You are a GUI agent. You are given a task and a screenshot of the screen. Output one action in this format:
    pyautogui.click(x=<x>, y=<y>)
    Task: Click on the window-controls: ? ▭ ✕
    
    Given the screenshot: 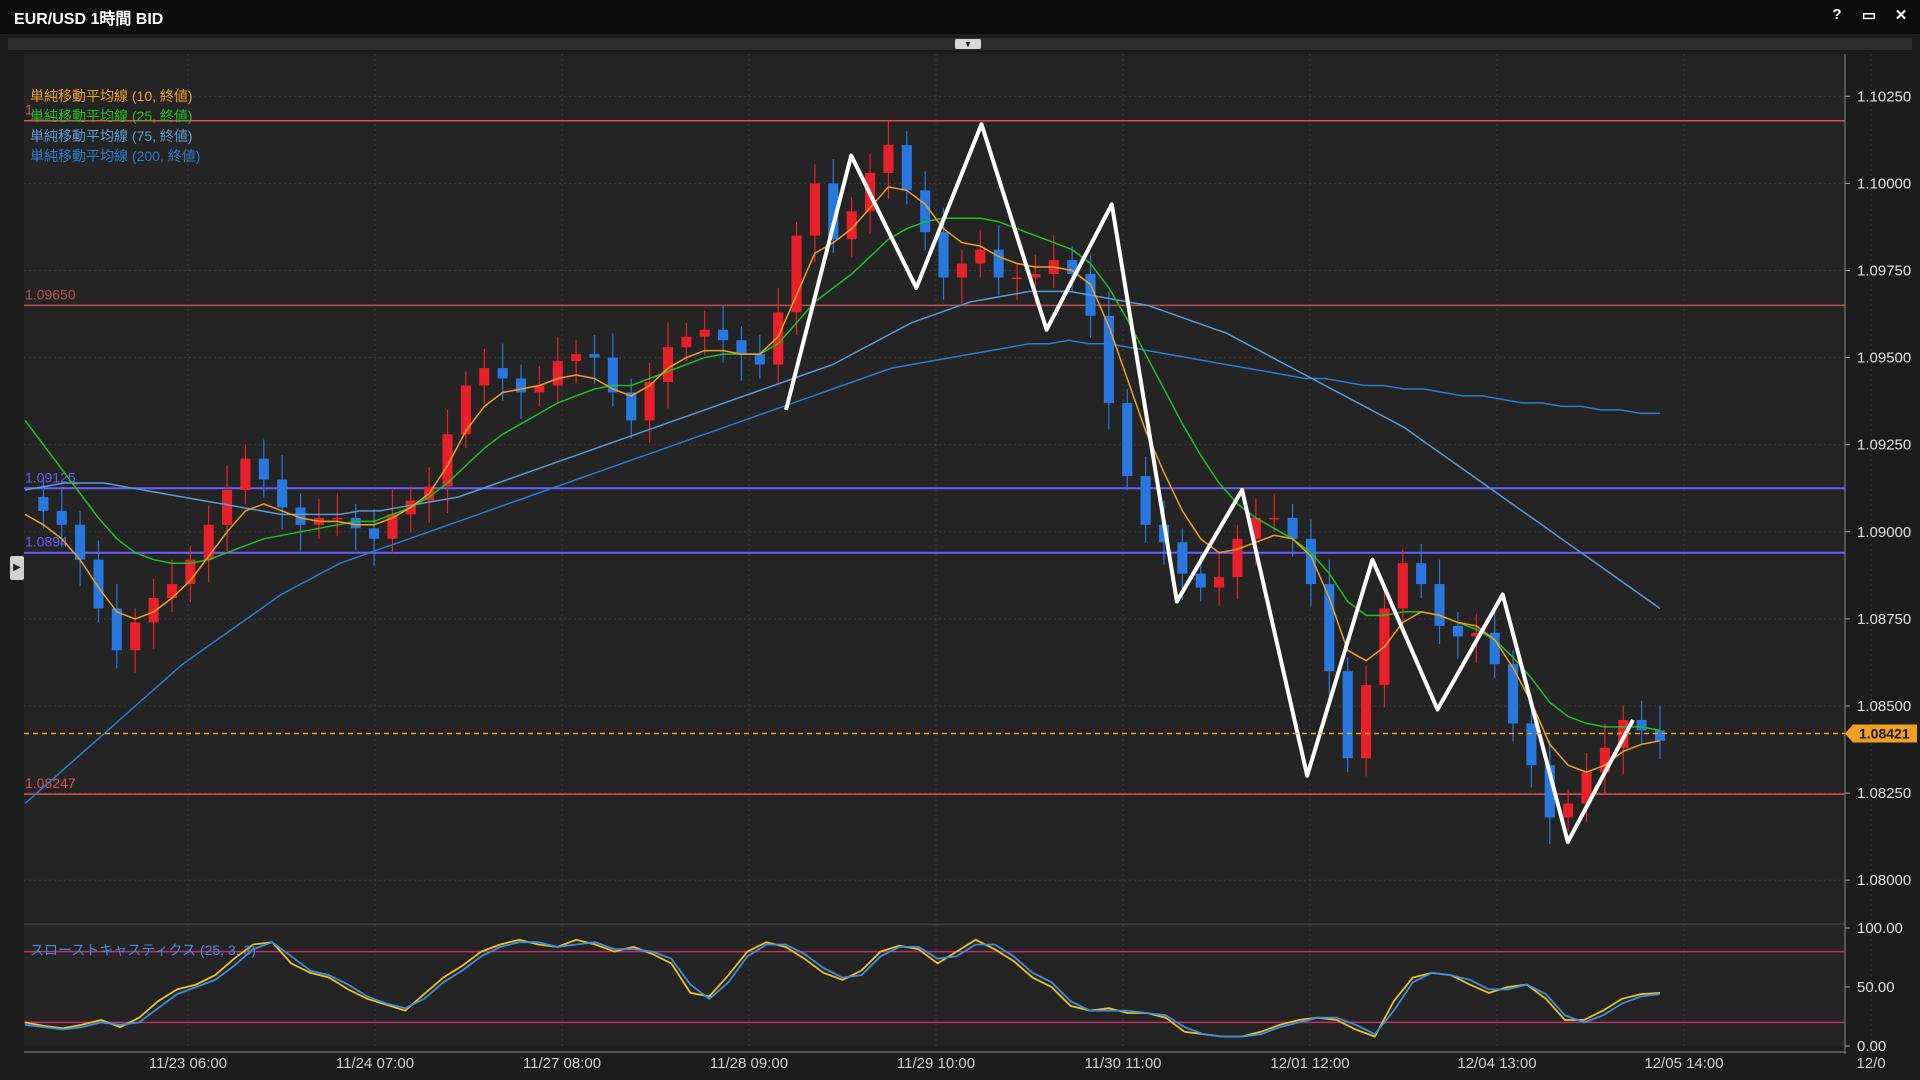 What is the action you would take?
    pyautogui.click(x=1869, y=15)
    